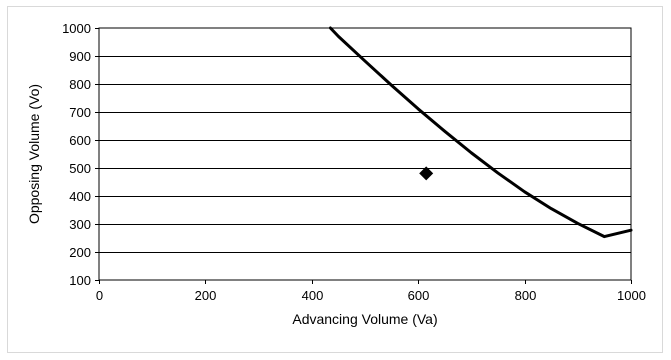 Image resolution: width=671 pixels, height=360 pixels. Describe the element at coordinates (206, 295) in the screenshot. I see `x-tick-label: 200` at that location.